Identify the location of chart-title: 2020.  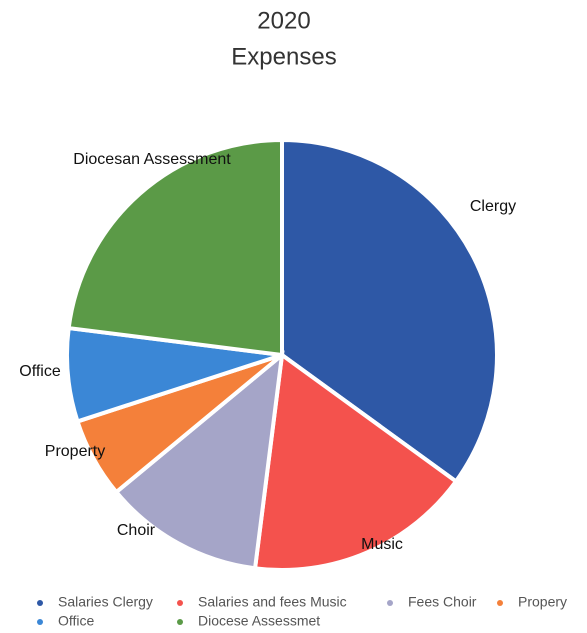
(283, 20).